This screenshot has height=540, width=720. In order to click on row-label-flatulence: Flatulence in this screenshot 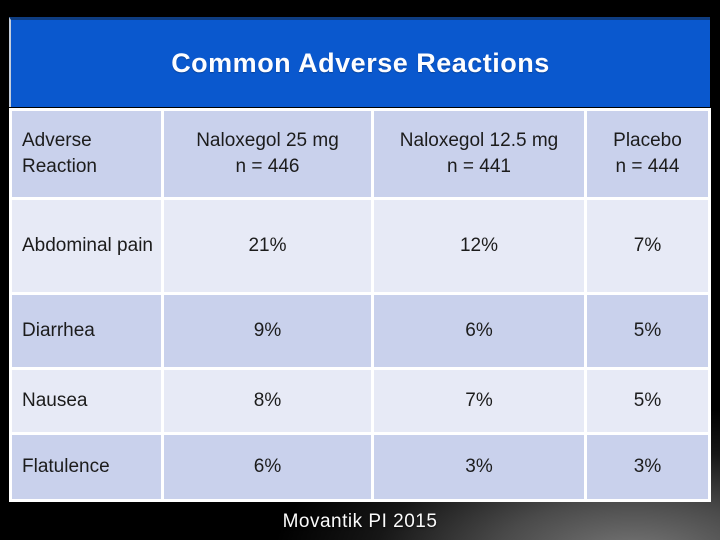, I will do `click(86, 467)`.